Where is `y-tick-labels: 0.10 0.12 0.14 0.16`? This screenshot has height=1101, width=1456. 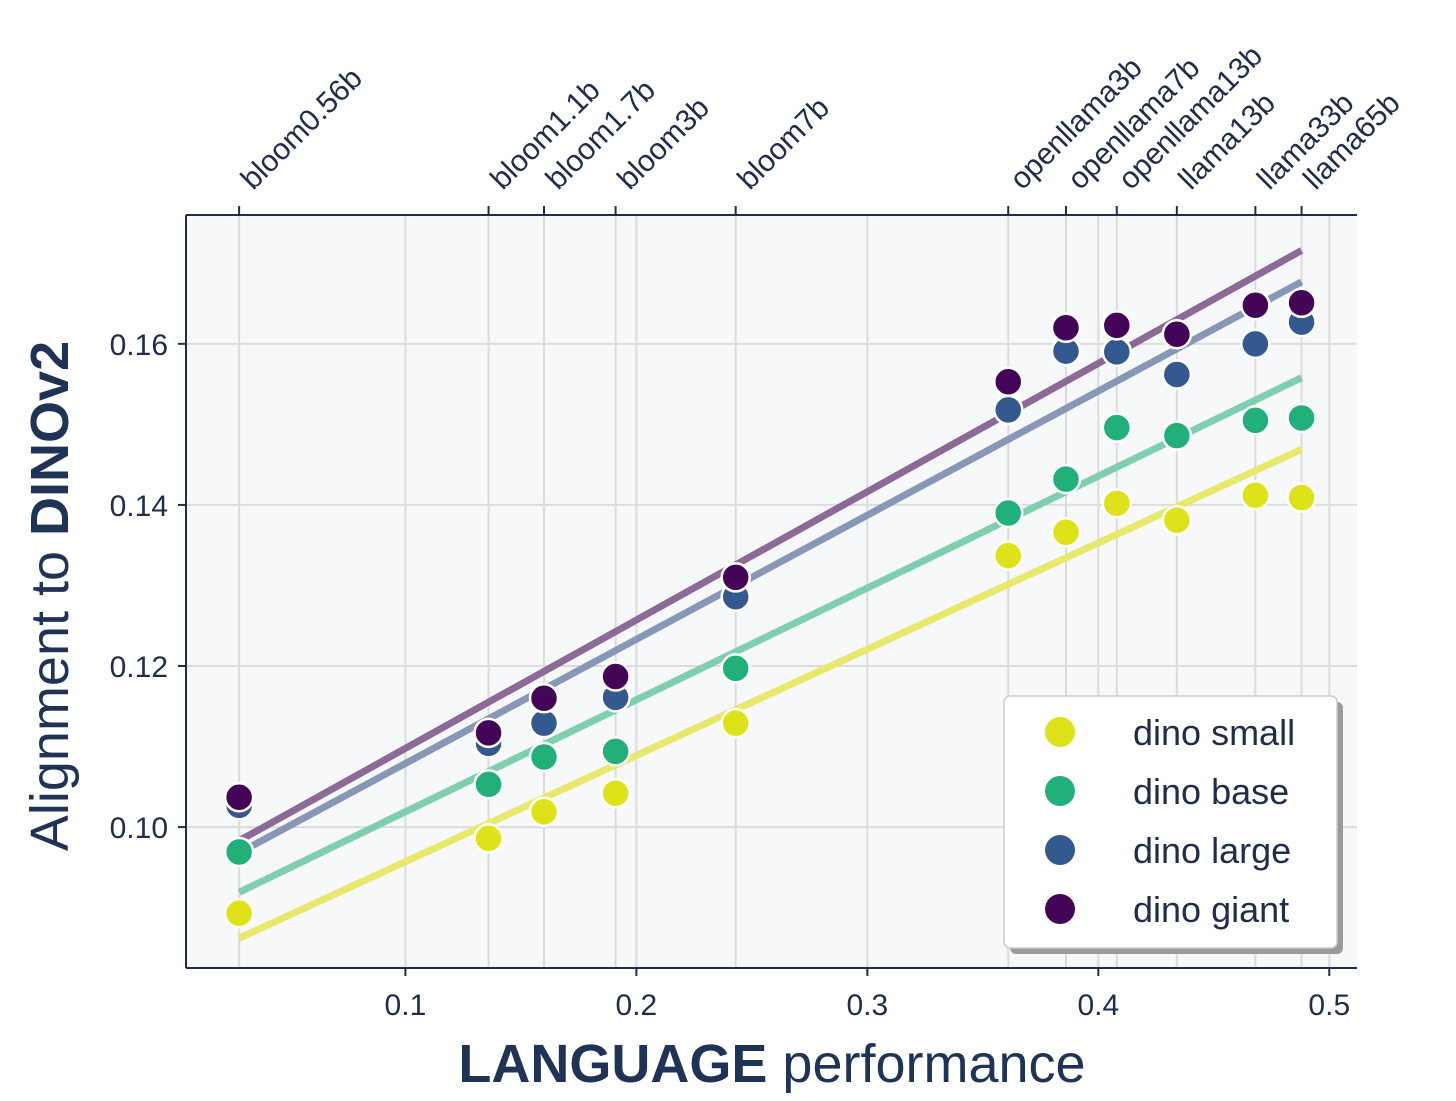
y-tick-labels: 0.10 0.12 0.14 0.16 is located at coordinates (139, 587).